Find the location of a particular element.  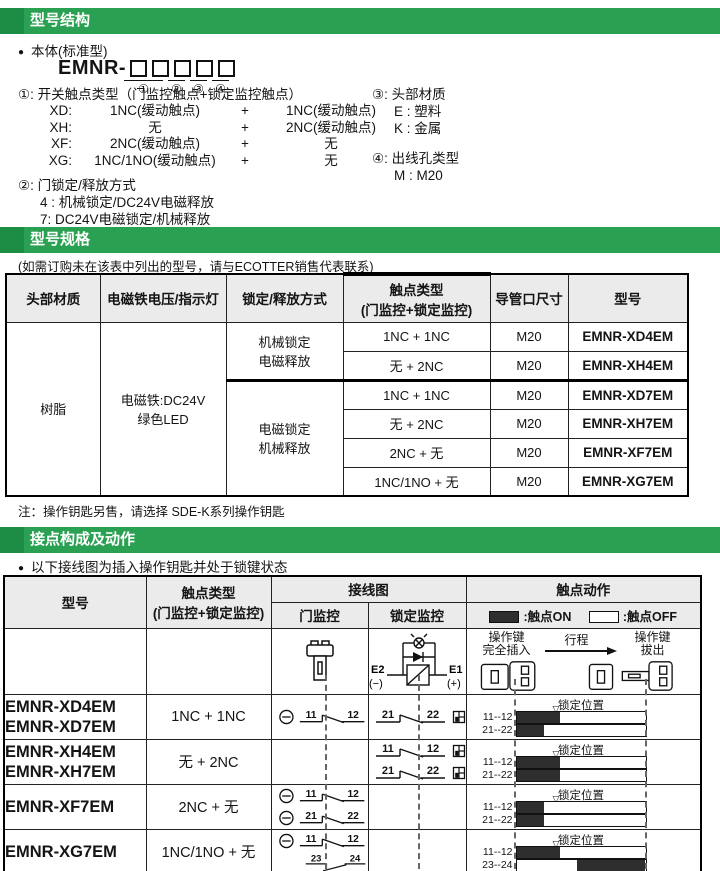

contact-cell: 无 + 2NC is located at coordinates (416, 423).